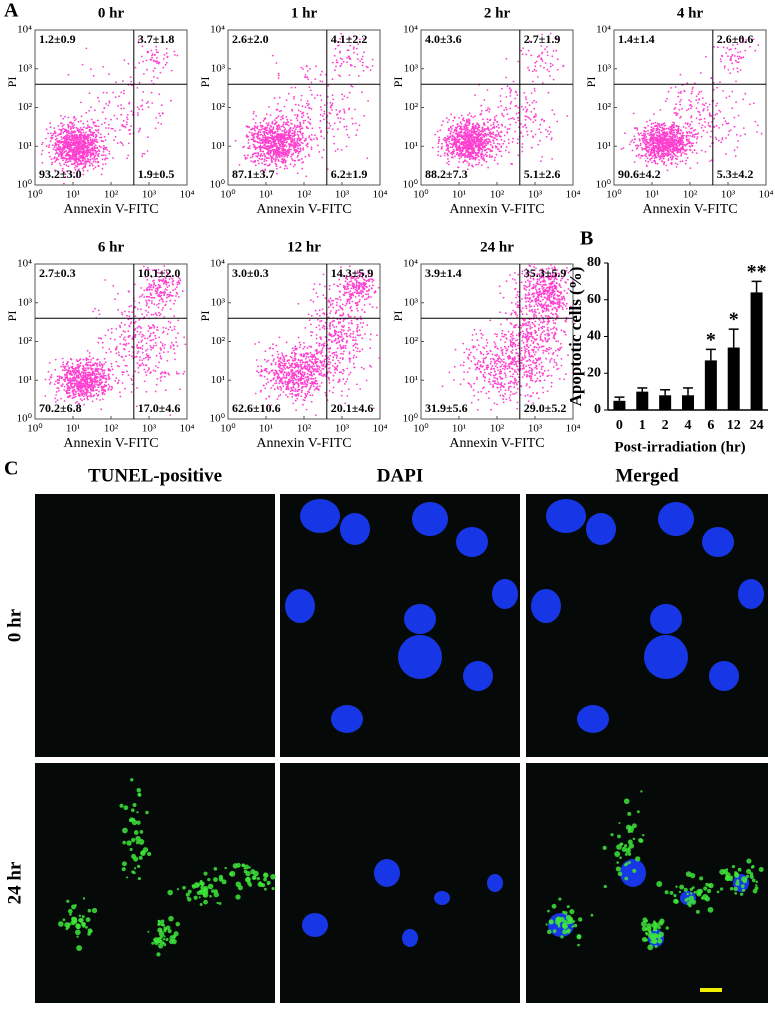 The image size is (775, 1009). I want to click on quadrant-value: 1.4±1.4, so click(636, 39).